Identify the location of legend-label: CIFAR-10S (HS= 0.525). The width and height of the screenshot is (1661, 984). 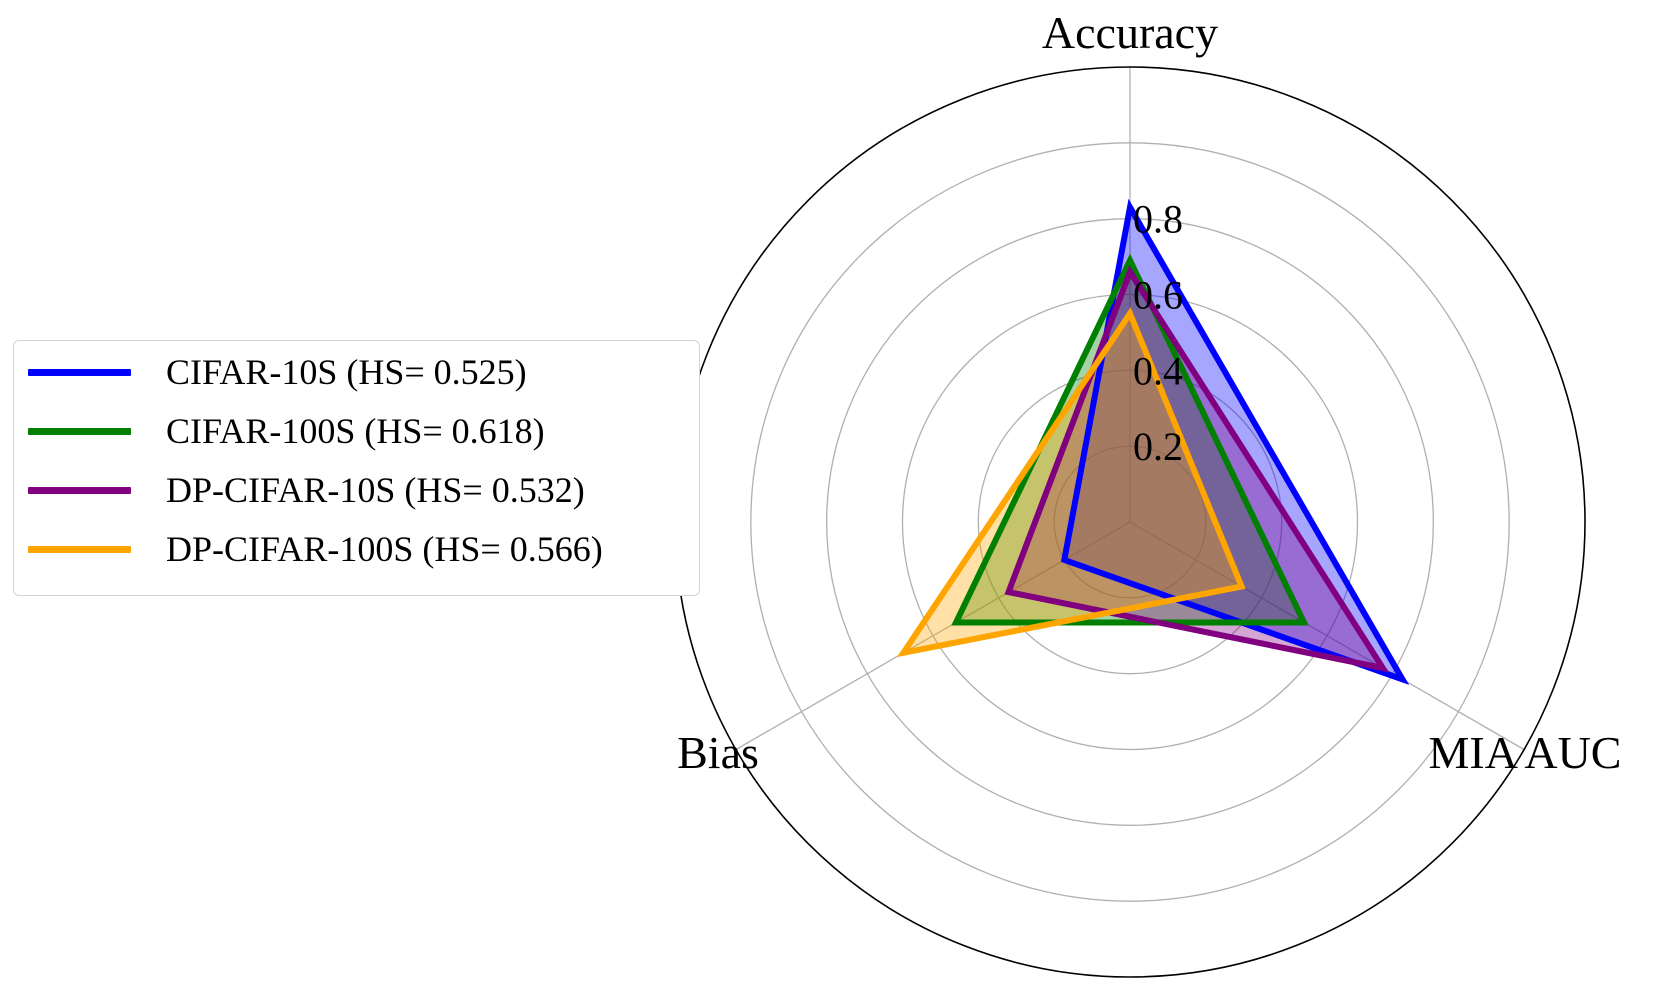
(346, 372).